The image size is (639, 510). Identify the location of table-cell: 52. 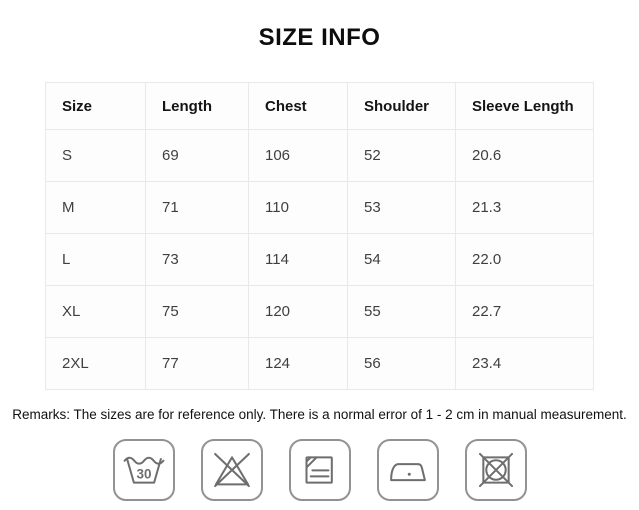
(401, 155).